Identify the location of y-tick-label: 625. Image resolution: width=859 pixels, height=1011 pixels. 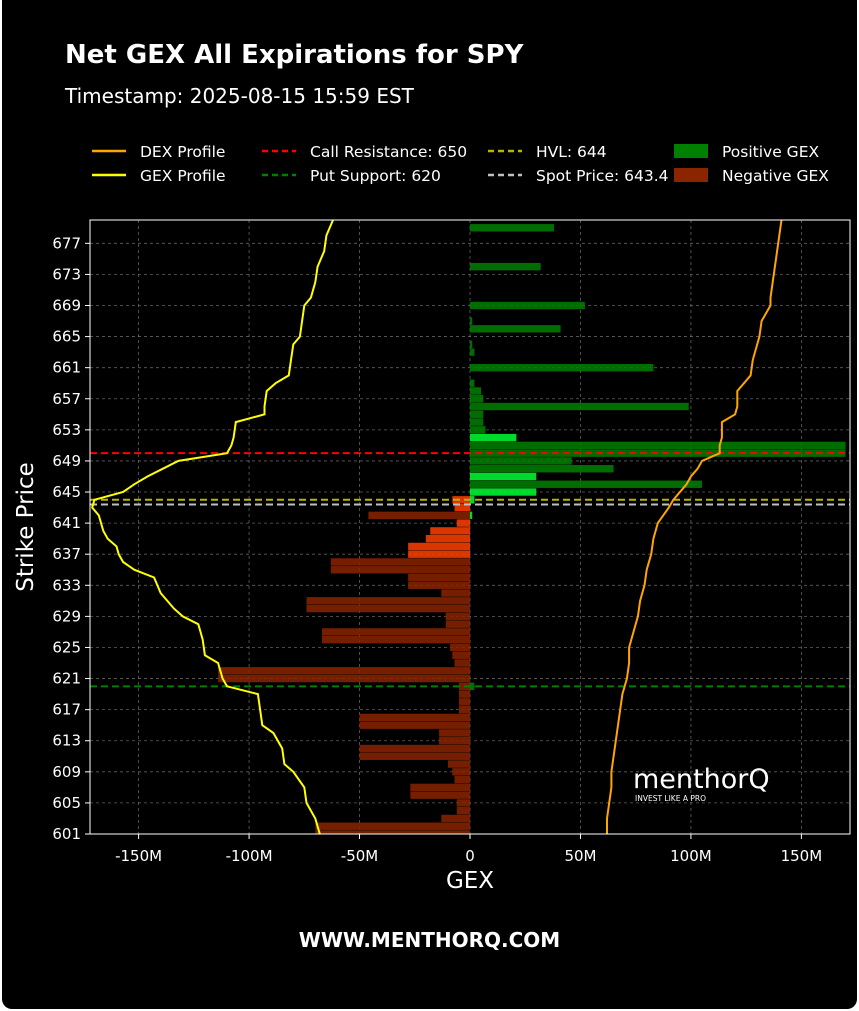
(66, 647).